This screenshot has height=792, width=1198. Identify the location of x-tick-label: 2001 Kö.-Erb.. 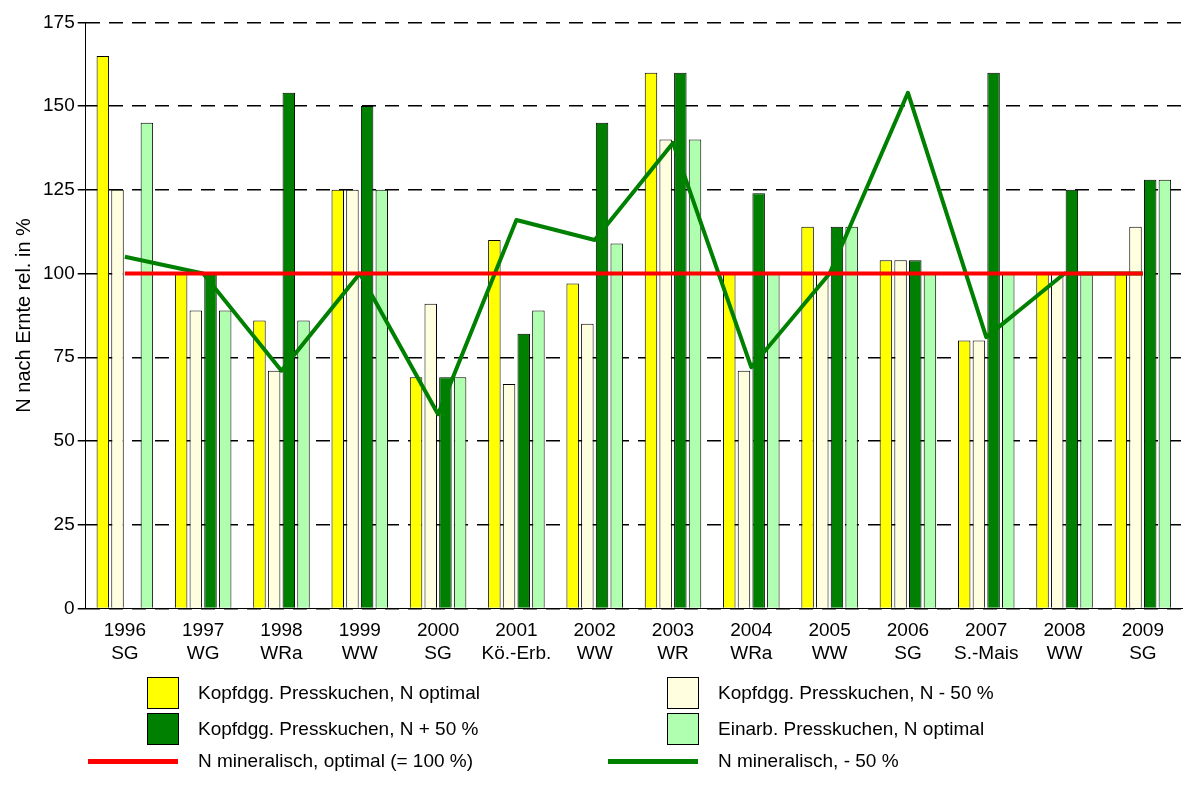
(516, 641).